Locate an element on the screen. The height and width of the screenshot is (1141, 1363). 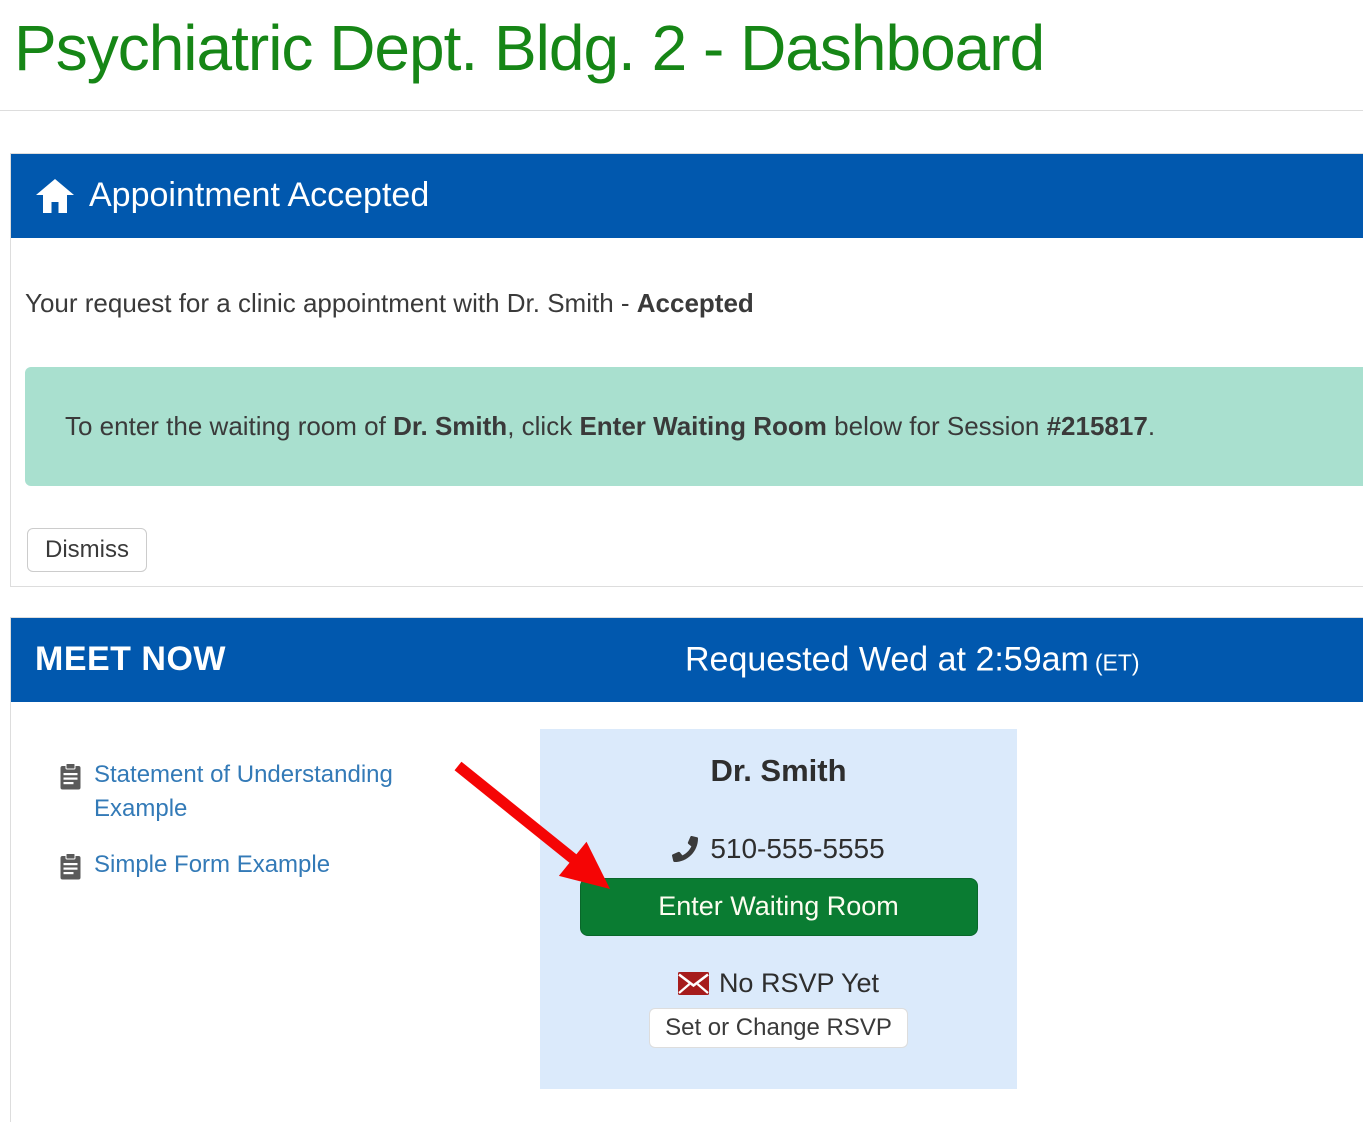
link-statement-of-understanding: Statement of Understanding Example is located at coordinates (243, 791).